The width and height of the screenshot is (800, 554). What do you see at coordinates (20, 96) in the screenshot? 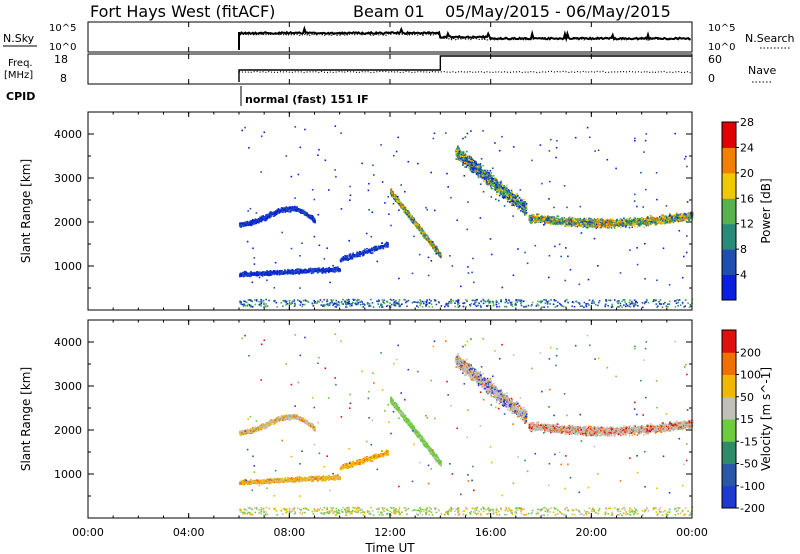
I see `cpid-label: CPID` at bounding box center [20, 96].